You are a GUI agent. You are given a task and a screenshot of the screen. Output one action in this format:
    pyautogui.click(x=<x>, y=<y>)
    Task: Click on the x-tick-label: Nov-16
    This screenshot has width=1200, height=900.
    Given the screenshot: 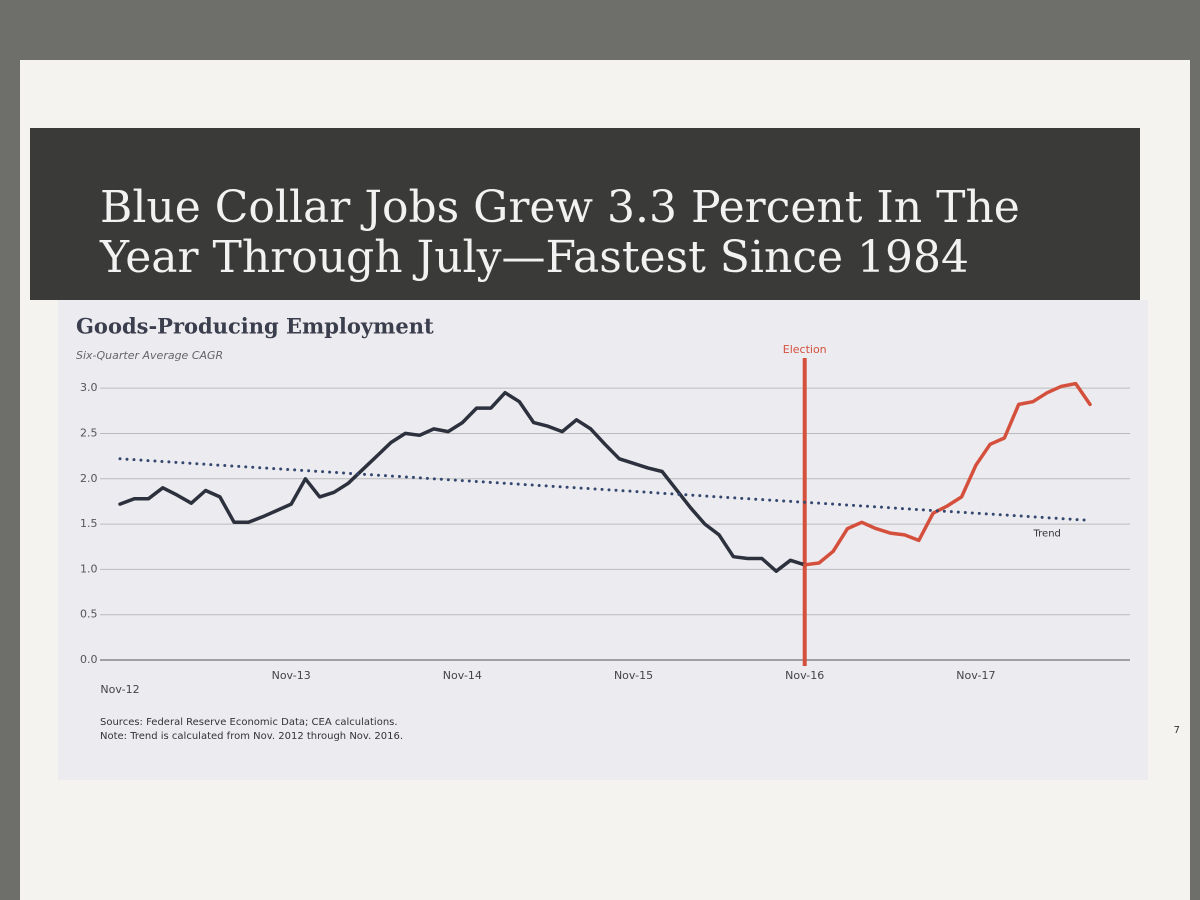 What is the action you would take?
    pyautogui.click(x=804, y=675)
    